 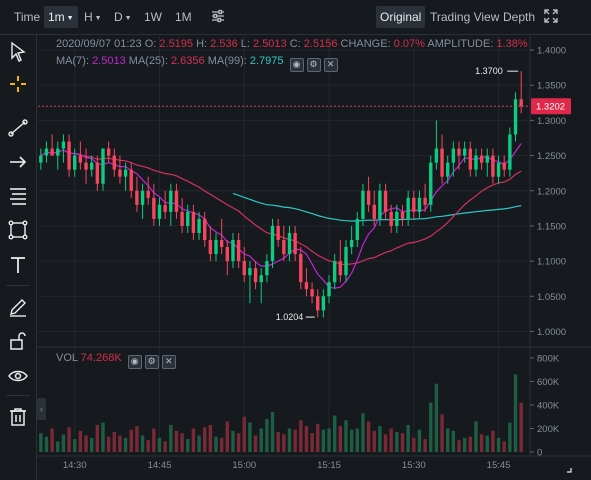 What do you see at coordinates (551, 191) in the screenshot?
I see `y-tick-label: 1.2000` at bounding box center [551, 191].